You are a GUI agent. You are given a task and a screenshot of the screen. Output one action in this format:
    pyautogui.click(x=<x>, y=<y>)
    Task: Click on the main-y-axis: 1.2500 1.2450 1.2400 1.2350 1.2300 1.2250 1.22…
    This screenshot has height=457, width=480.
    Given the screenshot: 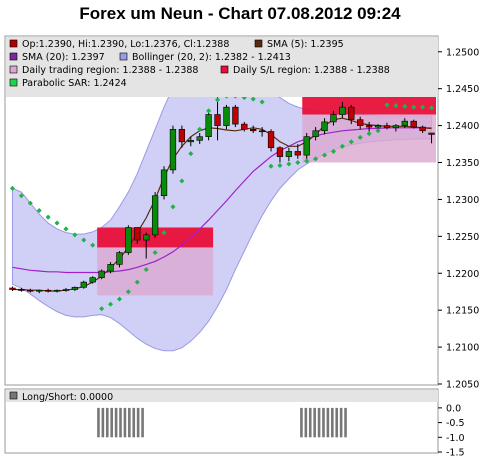 What is the action you would take?
    pyautogui.click(x=458, y=219)
    